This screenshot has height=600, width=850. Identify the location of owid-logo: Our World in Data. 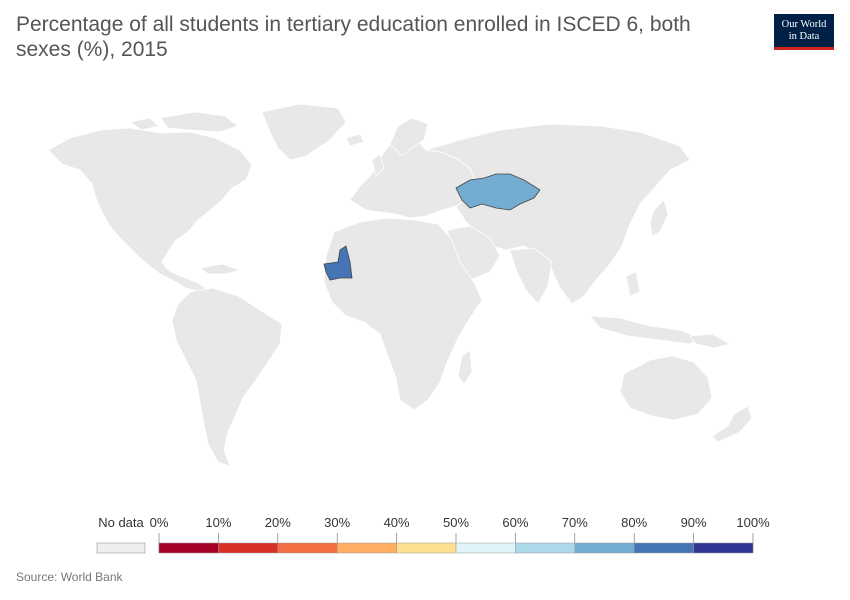
(804, 32).